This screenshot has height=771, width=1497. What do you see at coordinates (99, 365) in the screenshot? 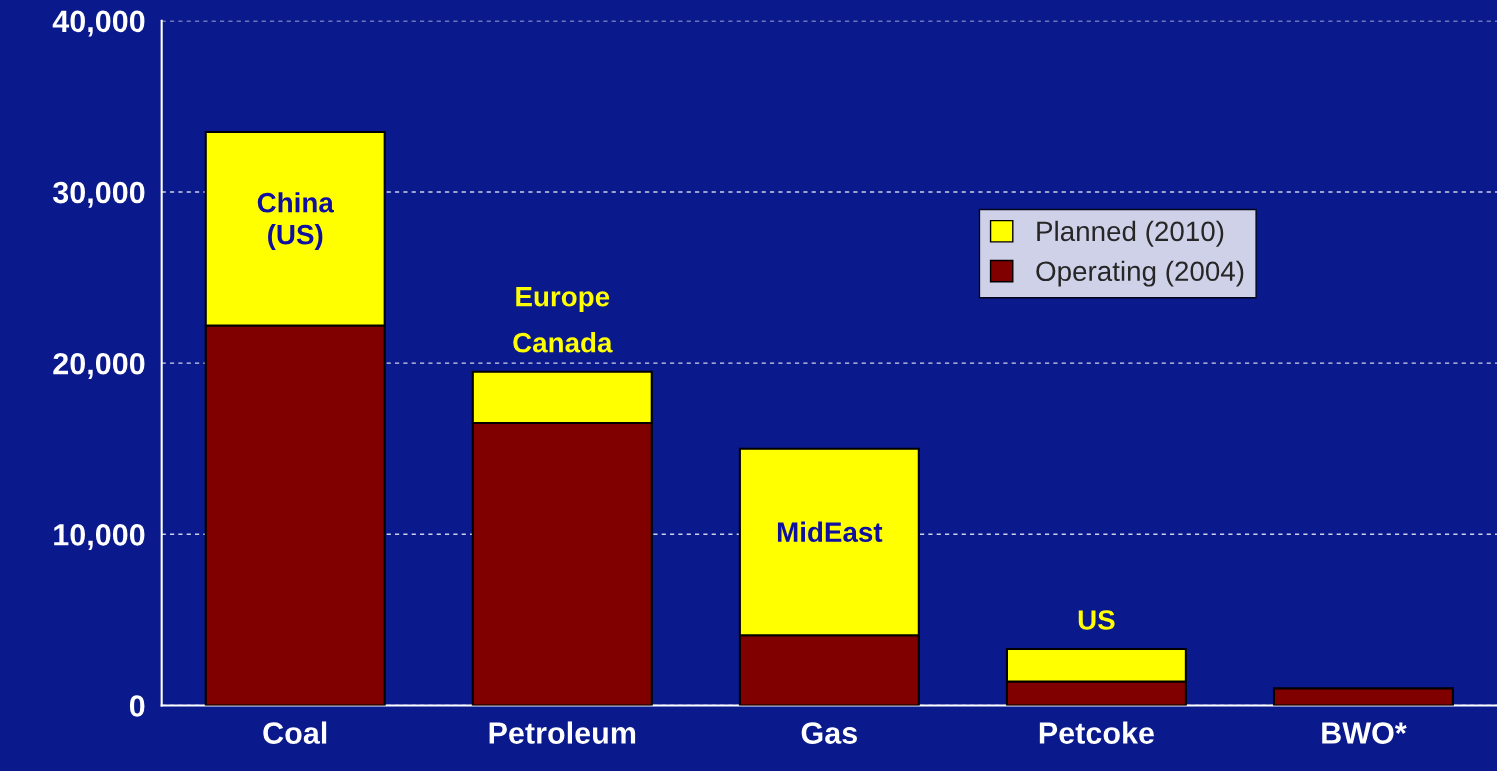
I see `y-tick-label: 20,000` at bounding box center [99, 365].